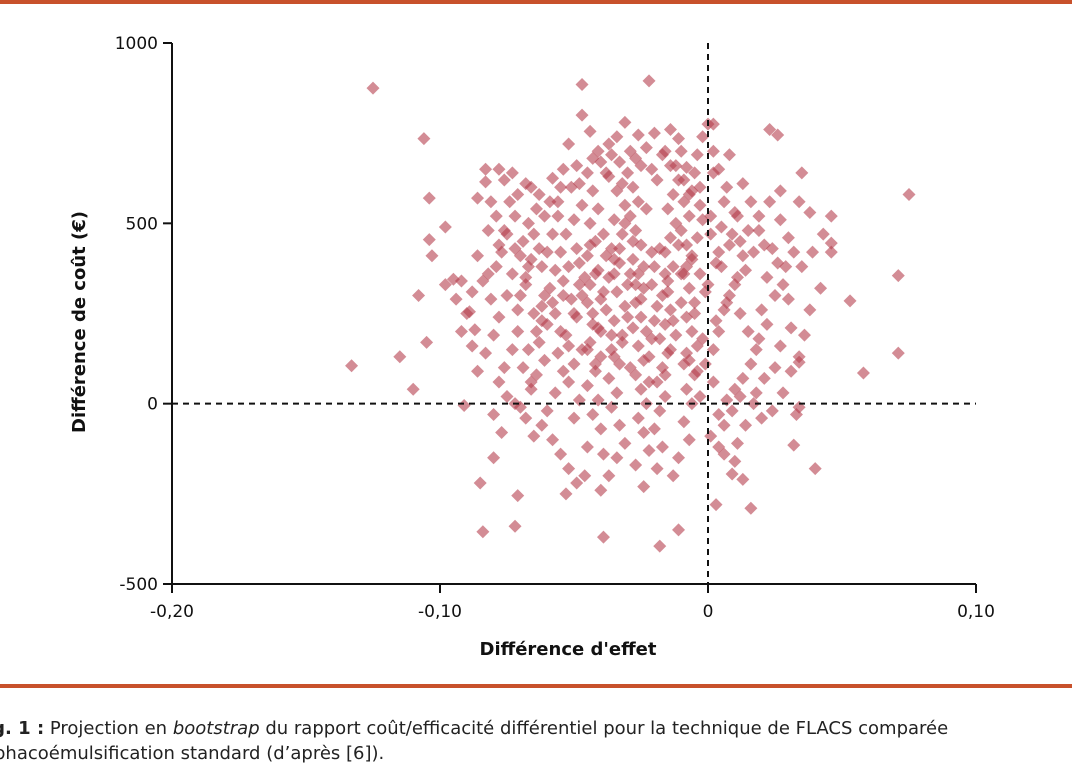 The image size is (1072, 772). What do you see at coordinates (136, 44) in the screenshot?
I see `y-tick-label: 1000` at bounding box center [136, 44].